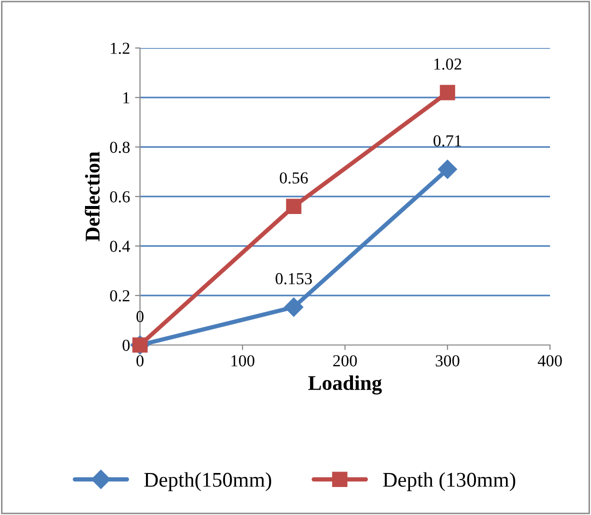  What do you see at coordinates (345, 360) in the screenshot?
I see `x-tick-label: 200` at bounding box center [345, 360].